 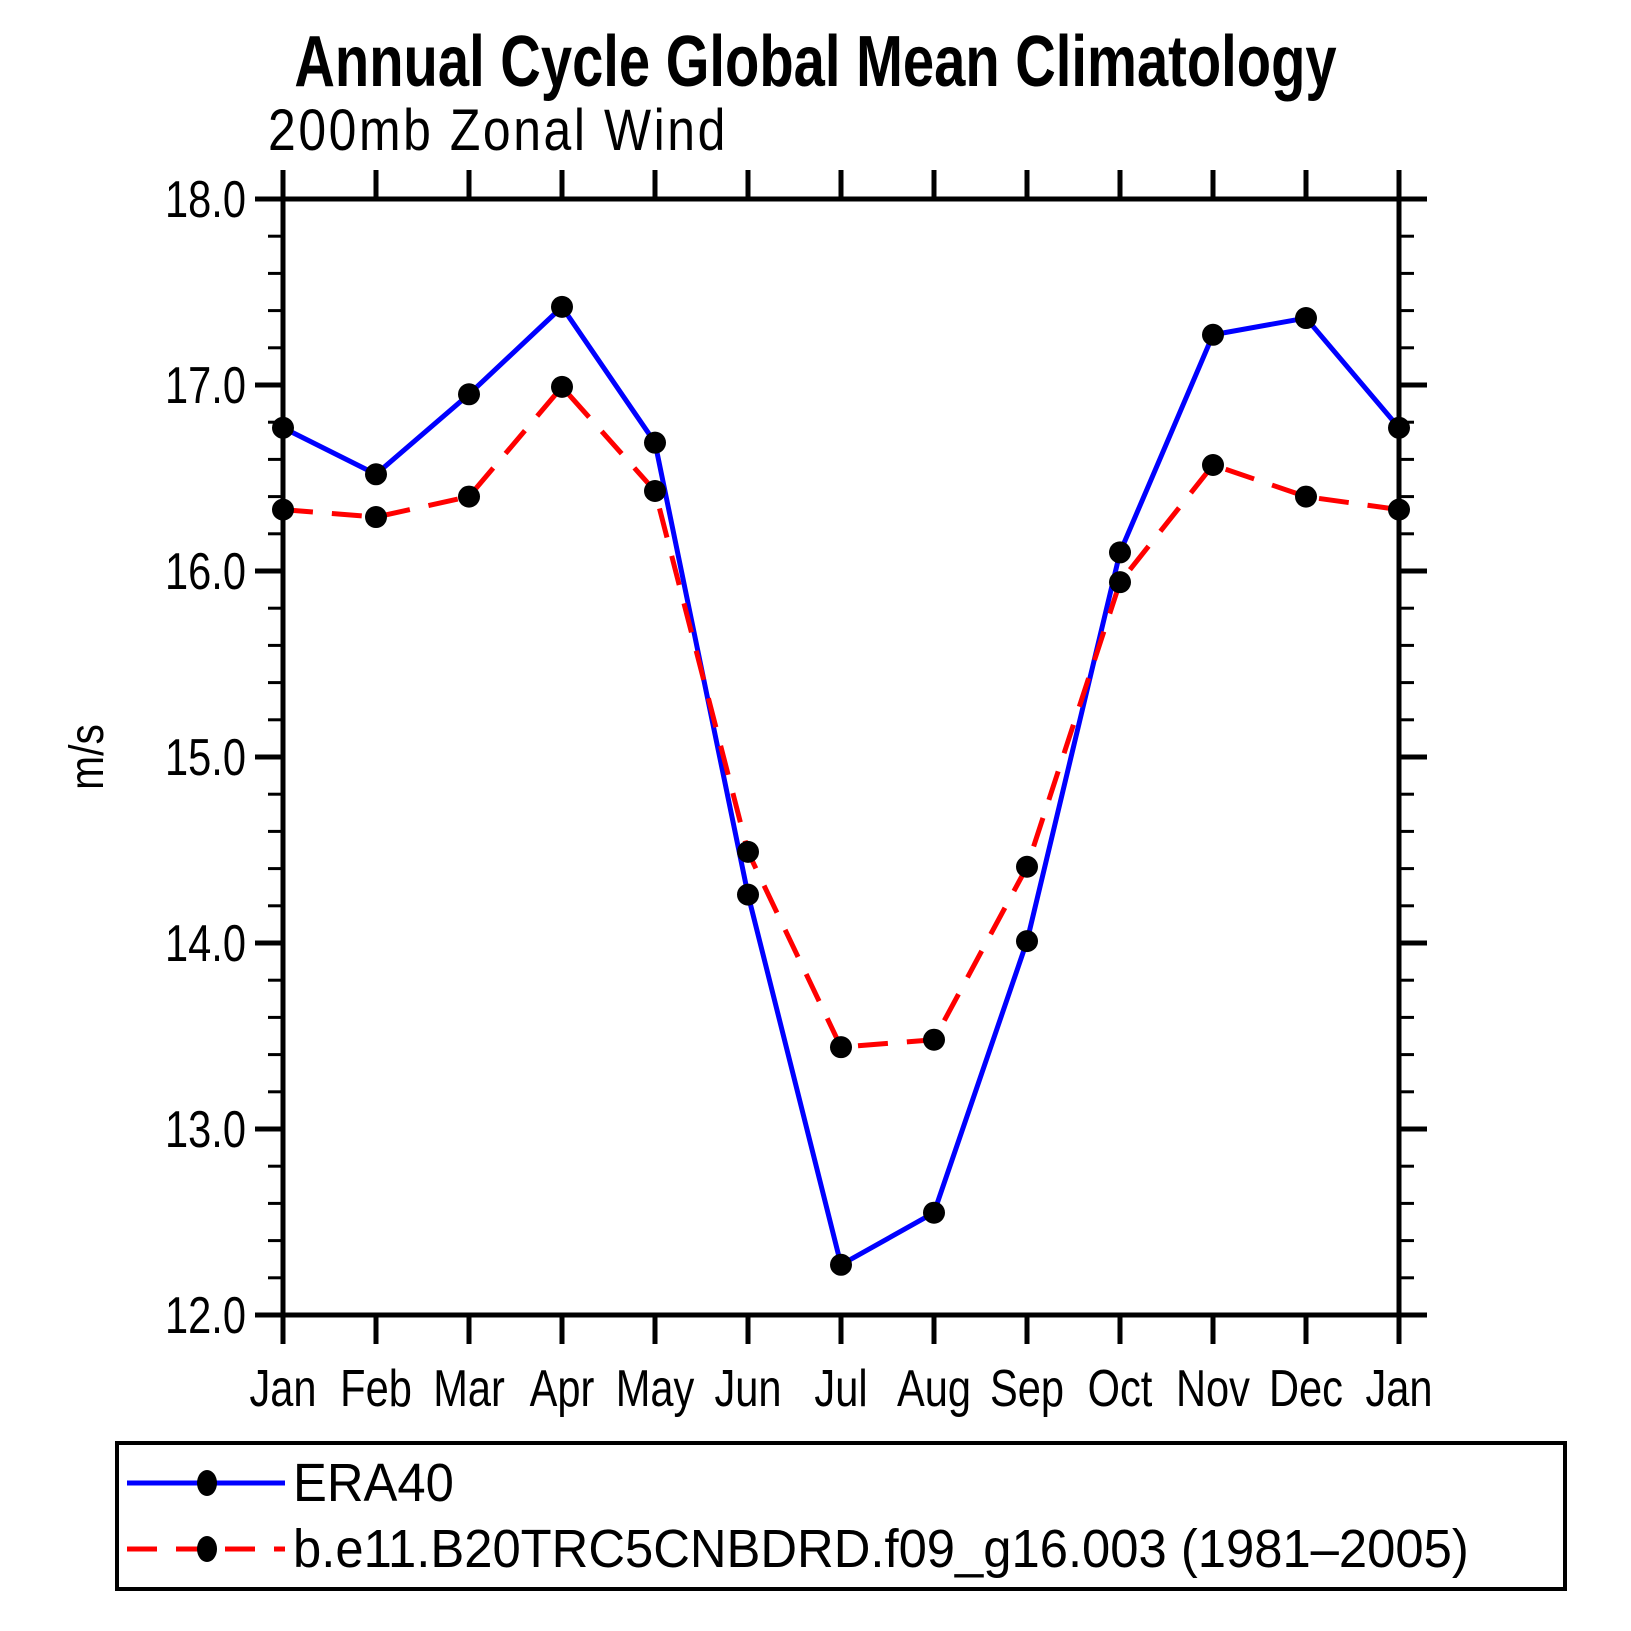 What do you see at coordinates (841, 1483) in the screenshot?
I see `legend-item-observation: ERA40` at bounding box center [841, 1483].